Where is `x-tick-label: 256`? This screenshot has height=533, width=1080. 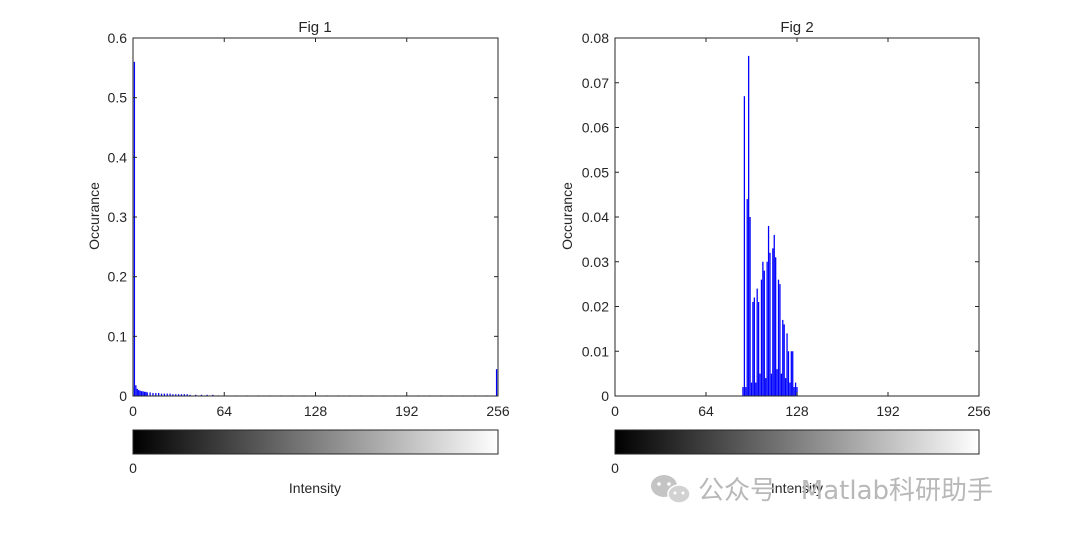
x-tick-label: 256 is located at coordinates (498, 411).